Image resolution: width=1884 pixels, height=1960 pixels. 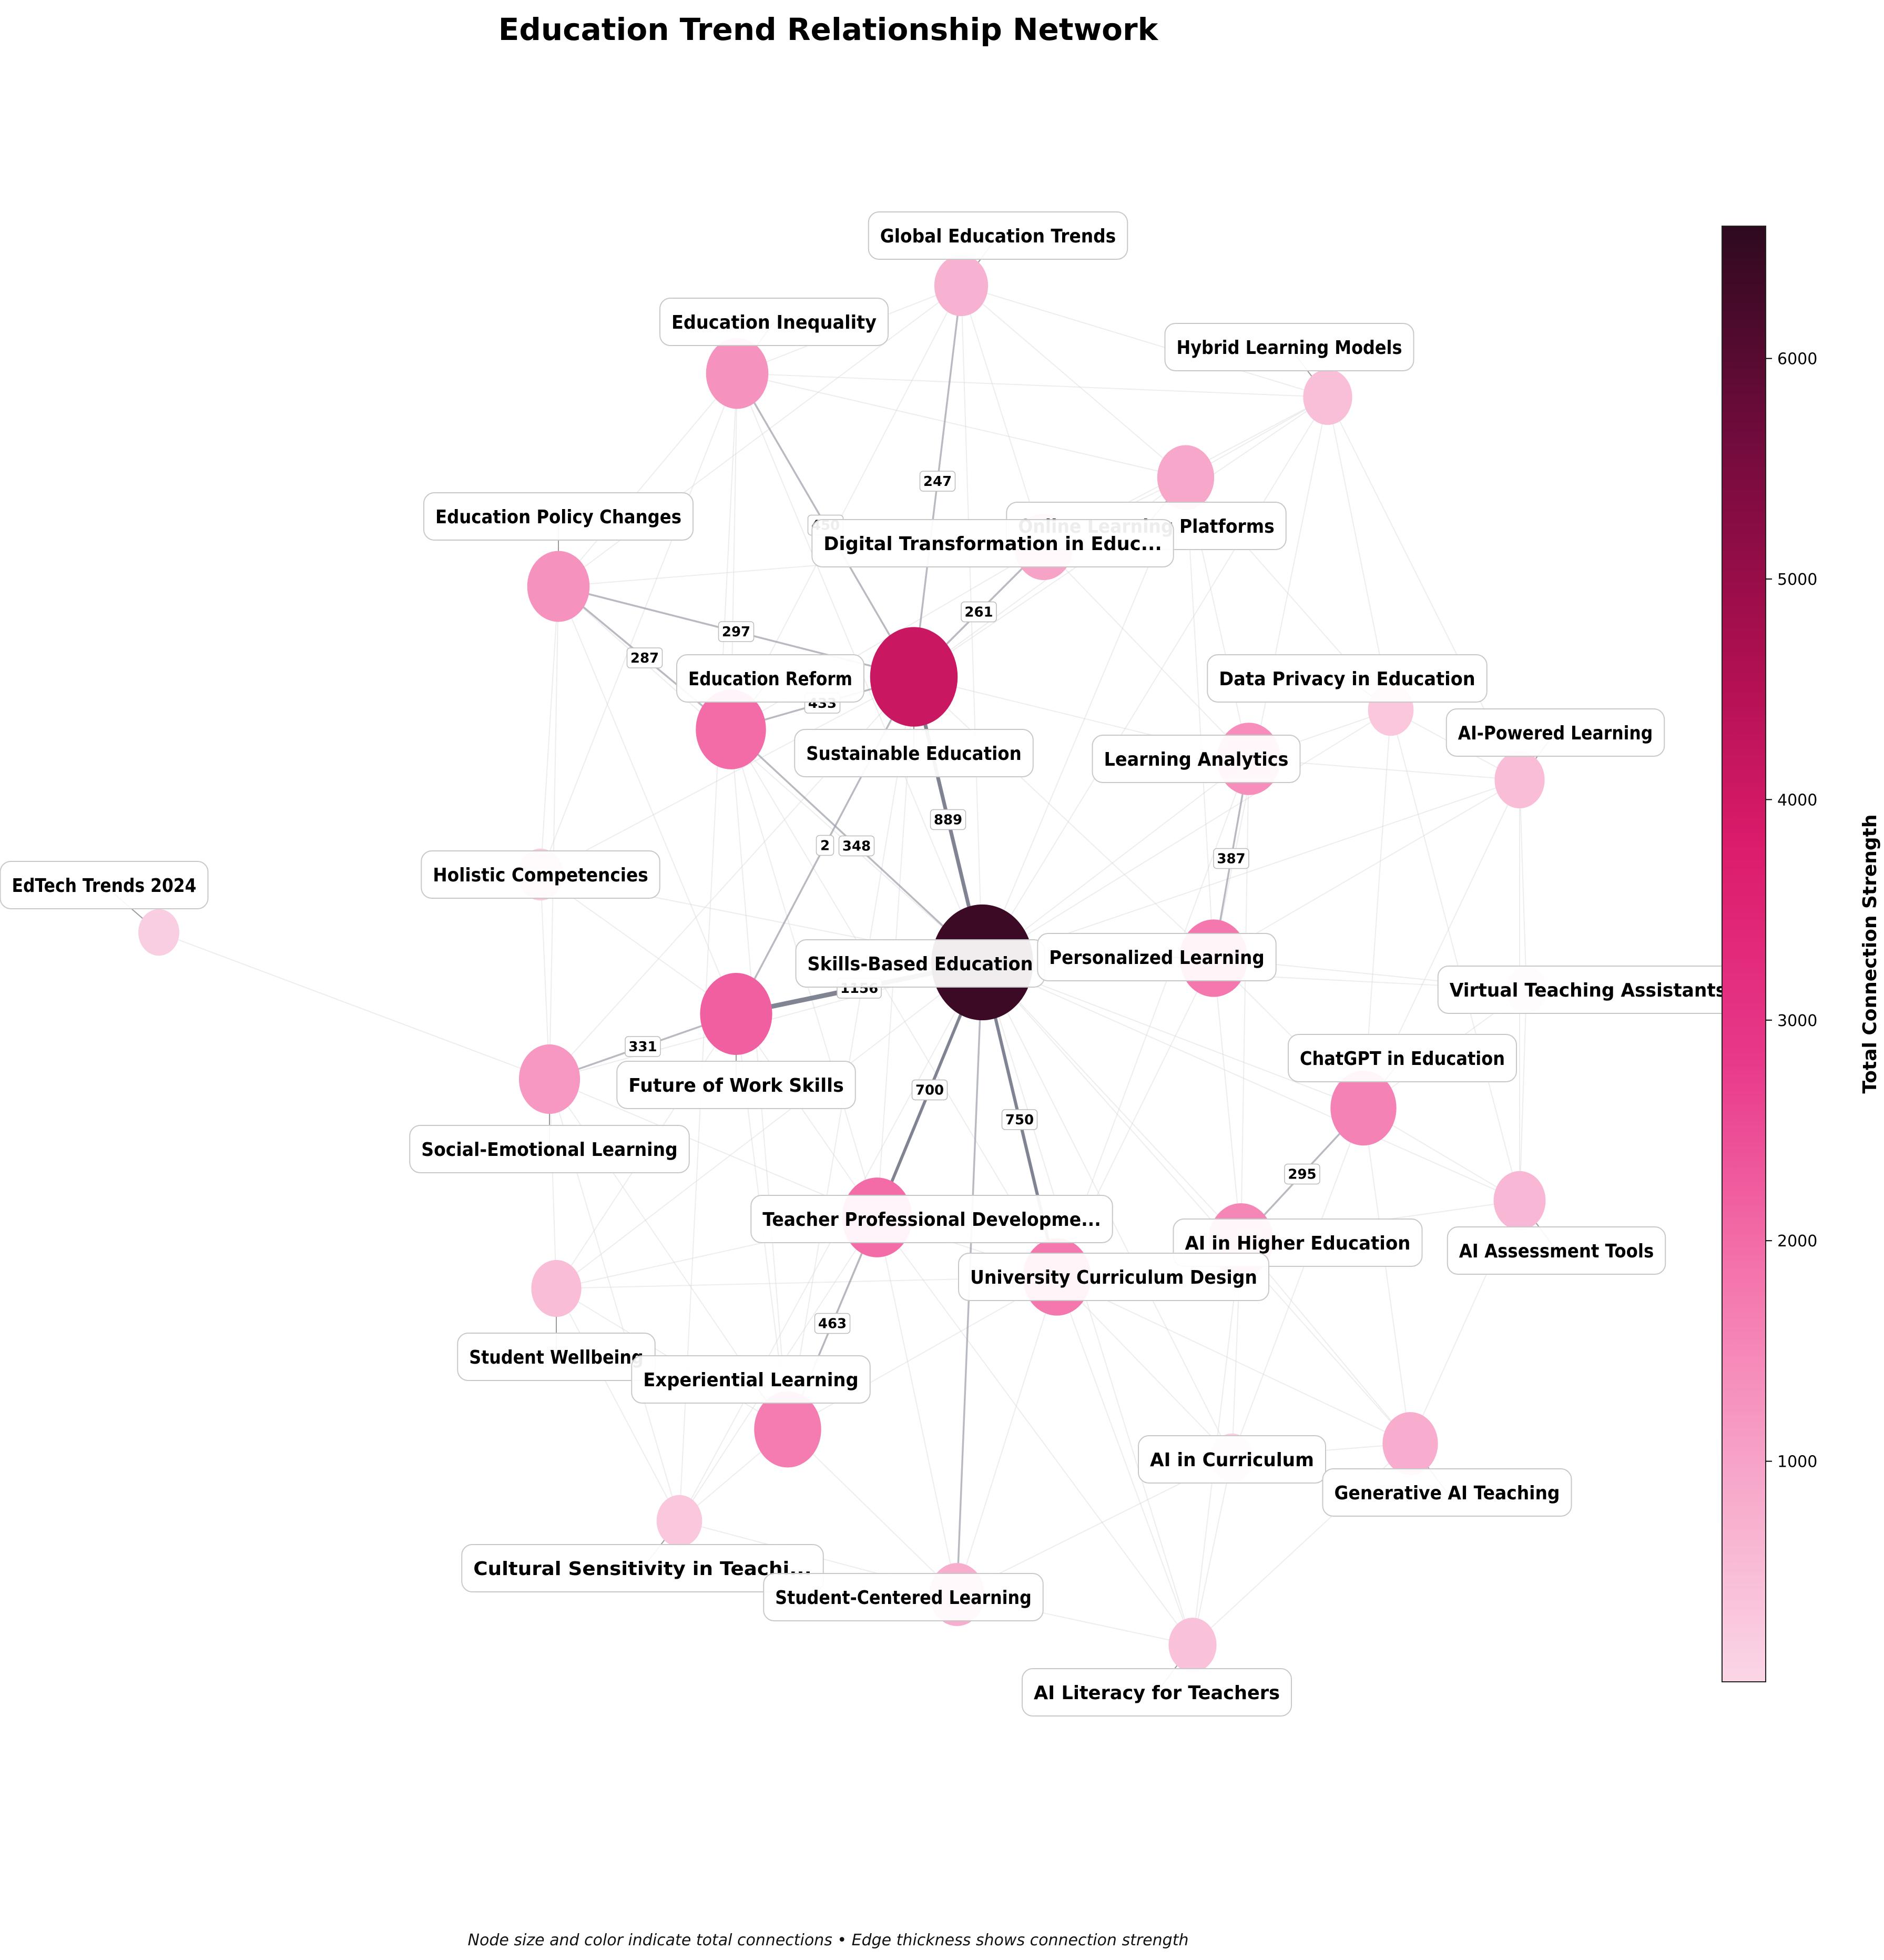 I want to click on node-label-genai: Generative AI Teaching, so click(x=1447, y=1493).